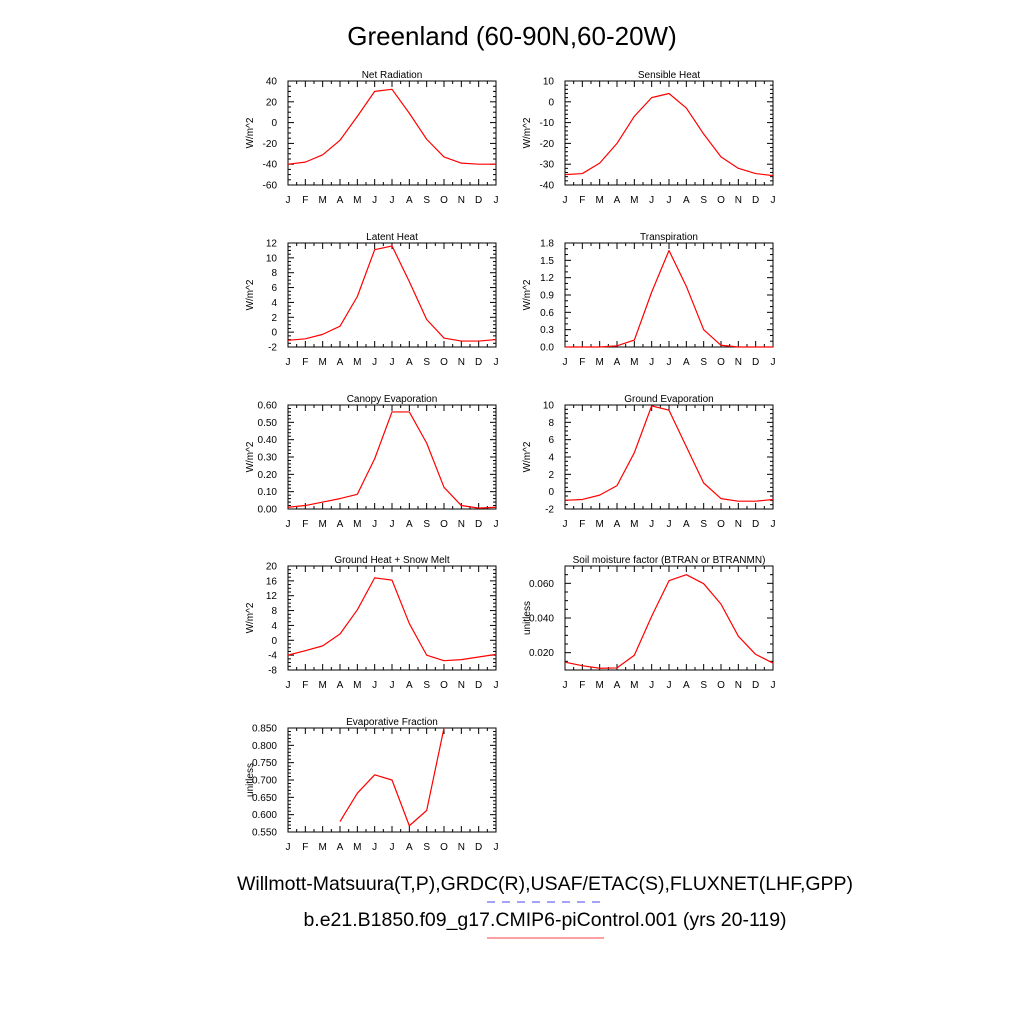  I want to click on y-tick-label: 0.800, so click(264, 746).